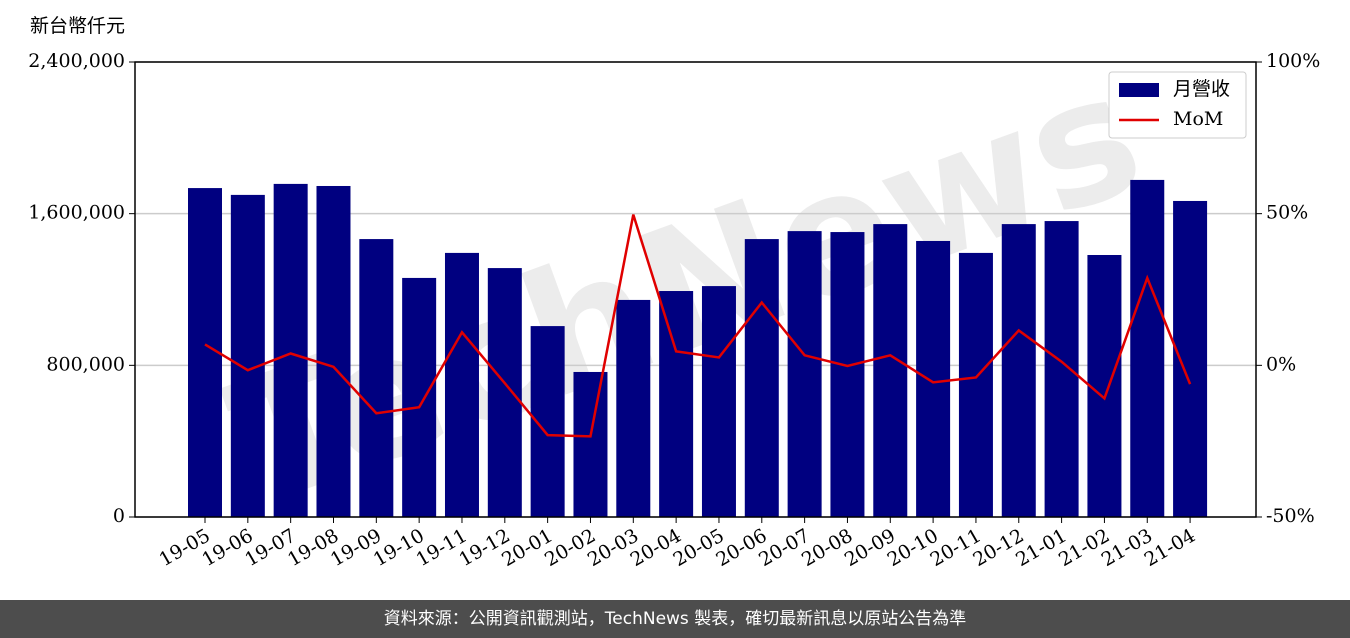 Image resolution: width=1350 pixels, height=638 pixels. Describe the element at coordinates (675, 619) in the screenshot. I see `footer: 資料來源：公開資訊觀測站，TechNews 製表，確切最新訊息以原站公告為準` at that location.